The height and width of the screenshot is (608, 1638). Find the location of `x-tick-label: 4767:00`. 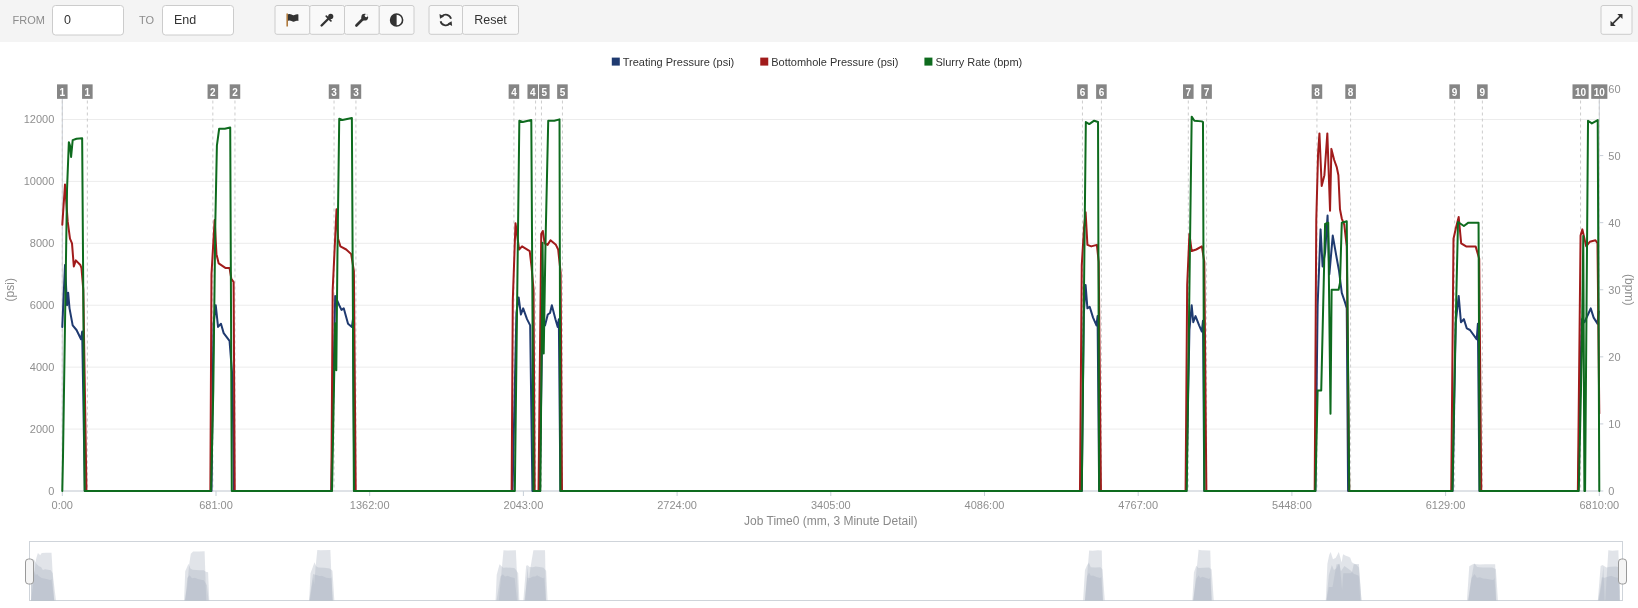

x-tick-label: 4767:00 is located at coordinates (1138, 505).